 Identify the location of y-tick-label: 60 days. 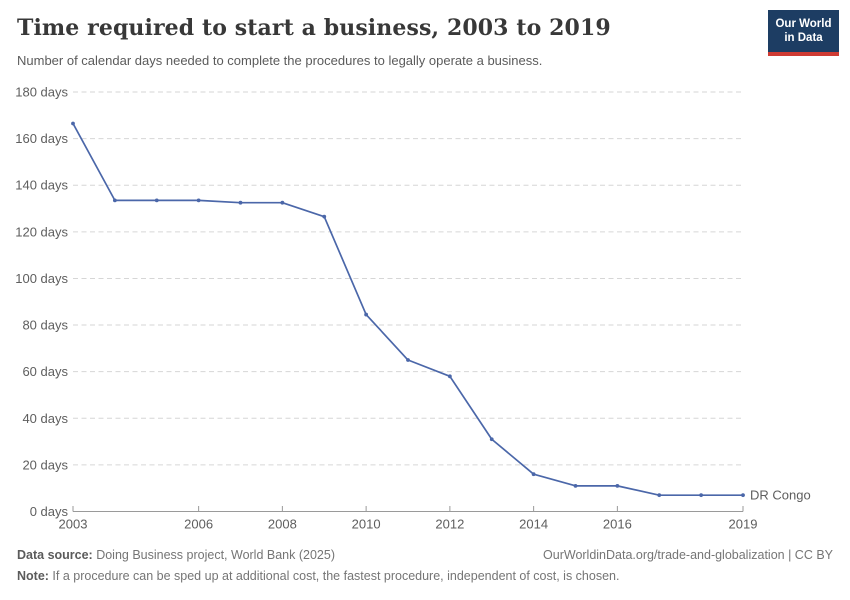
(45, 371).